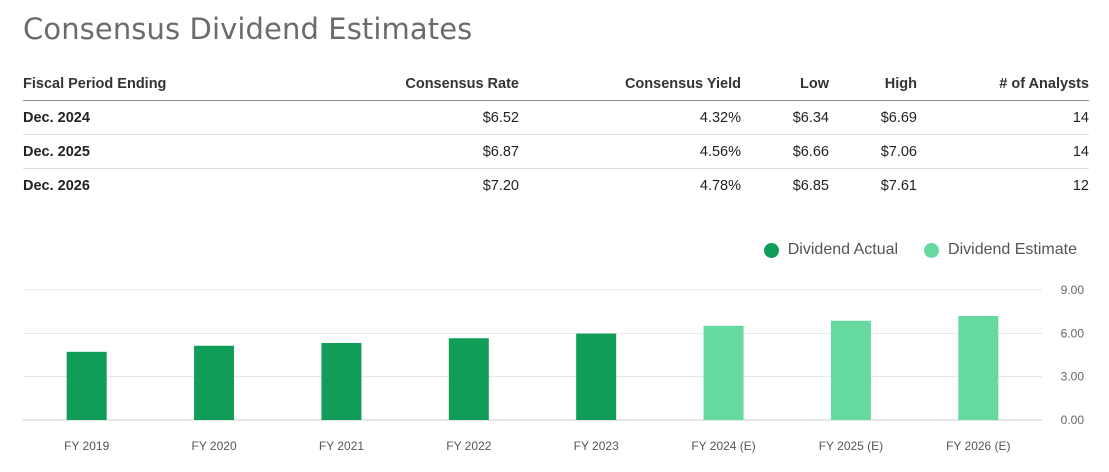 The height and width of the screenshot is (472, 1109). I want to click on cell-high: $7.06, so click(873, 151).